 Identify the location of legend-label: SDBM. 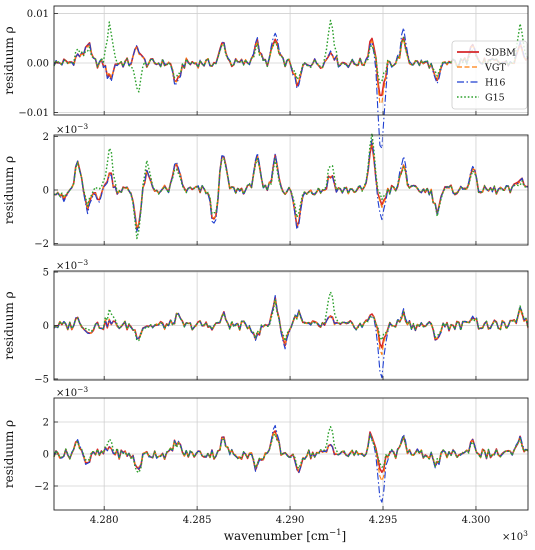
(500, 53).